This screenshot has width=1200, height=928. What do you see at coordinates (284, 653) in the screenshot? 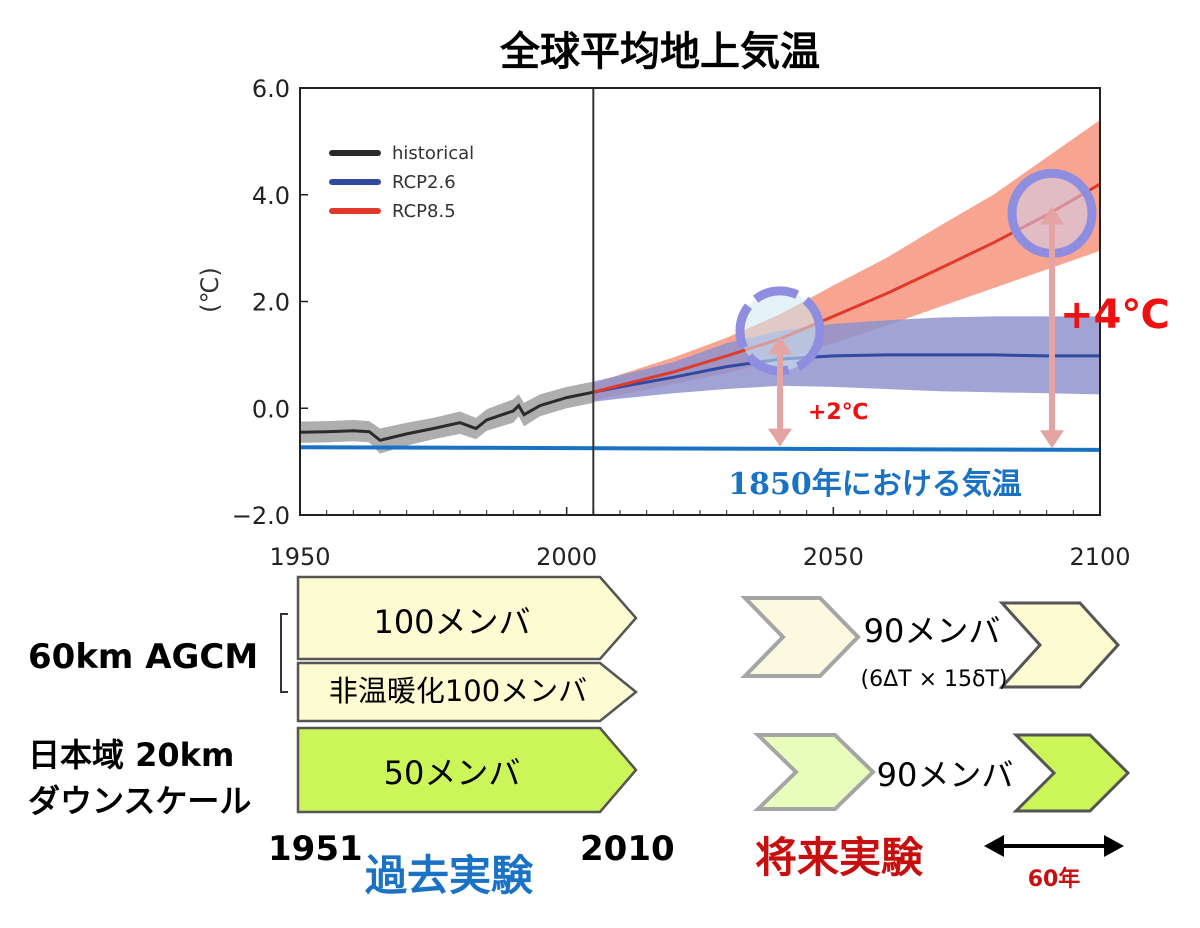
I see `agcm-bracket` at bounding box center [284, 653].